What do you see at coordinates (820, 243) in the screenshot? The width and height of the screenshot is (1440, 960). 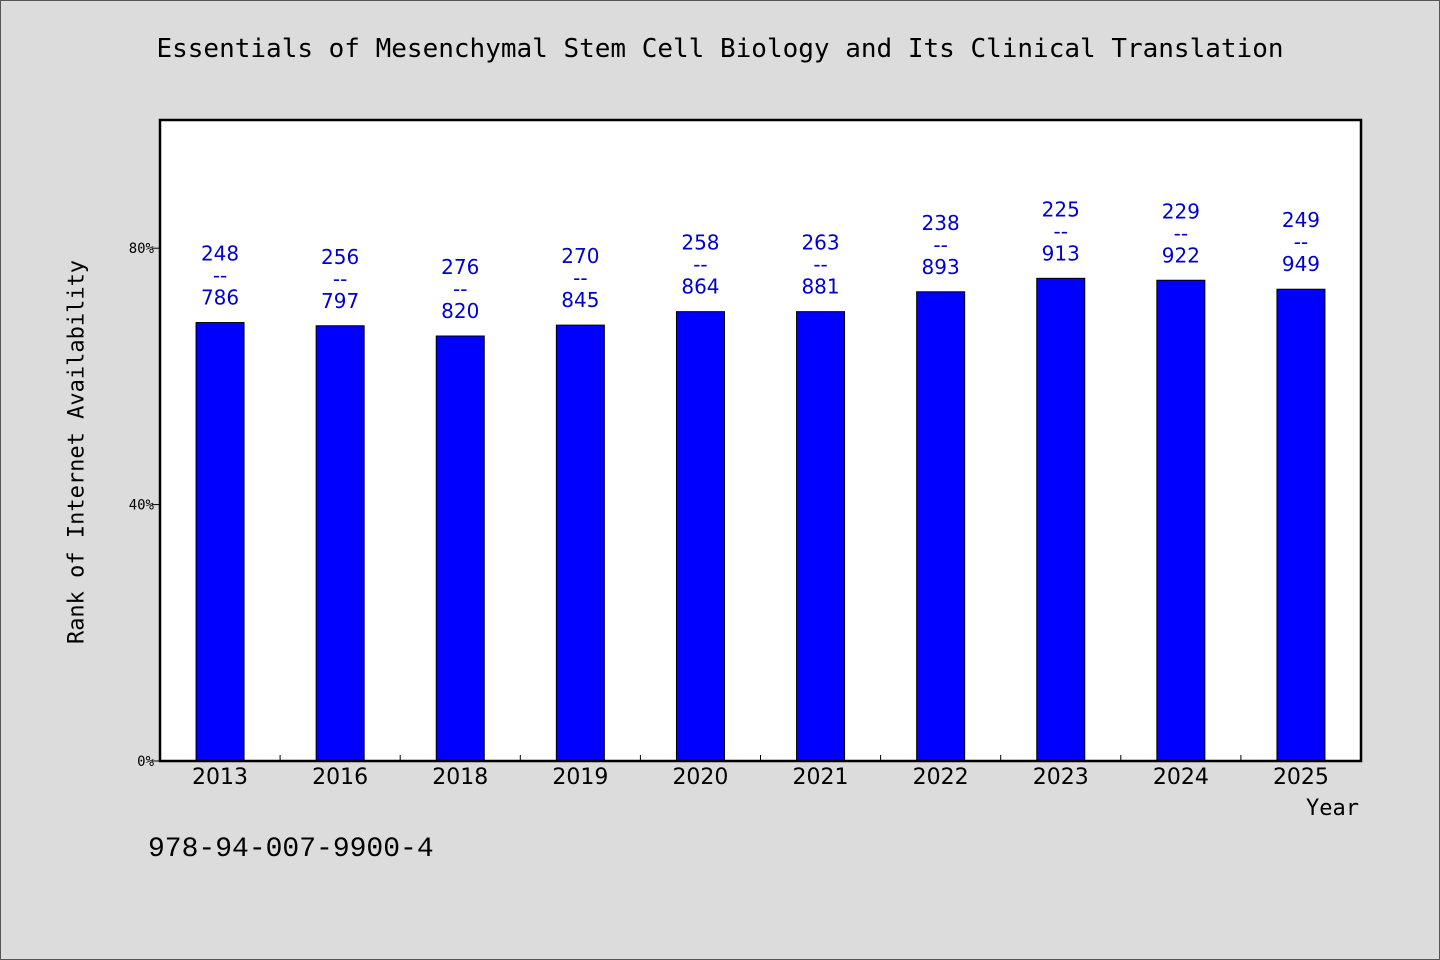 I see `bar-label-top: 263` at bounding box center [820, 243].